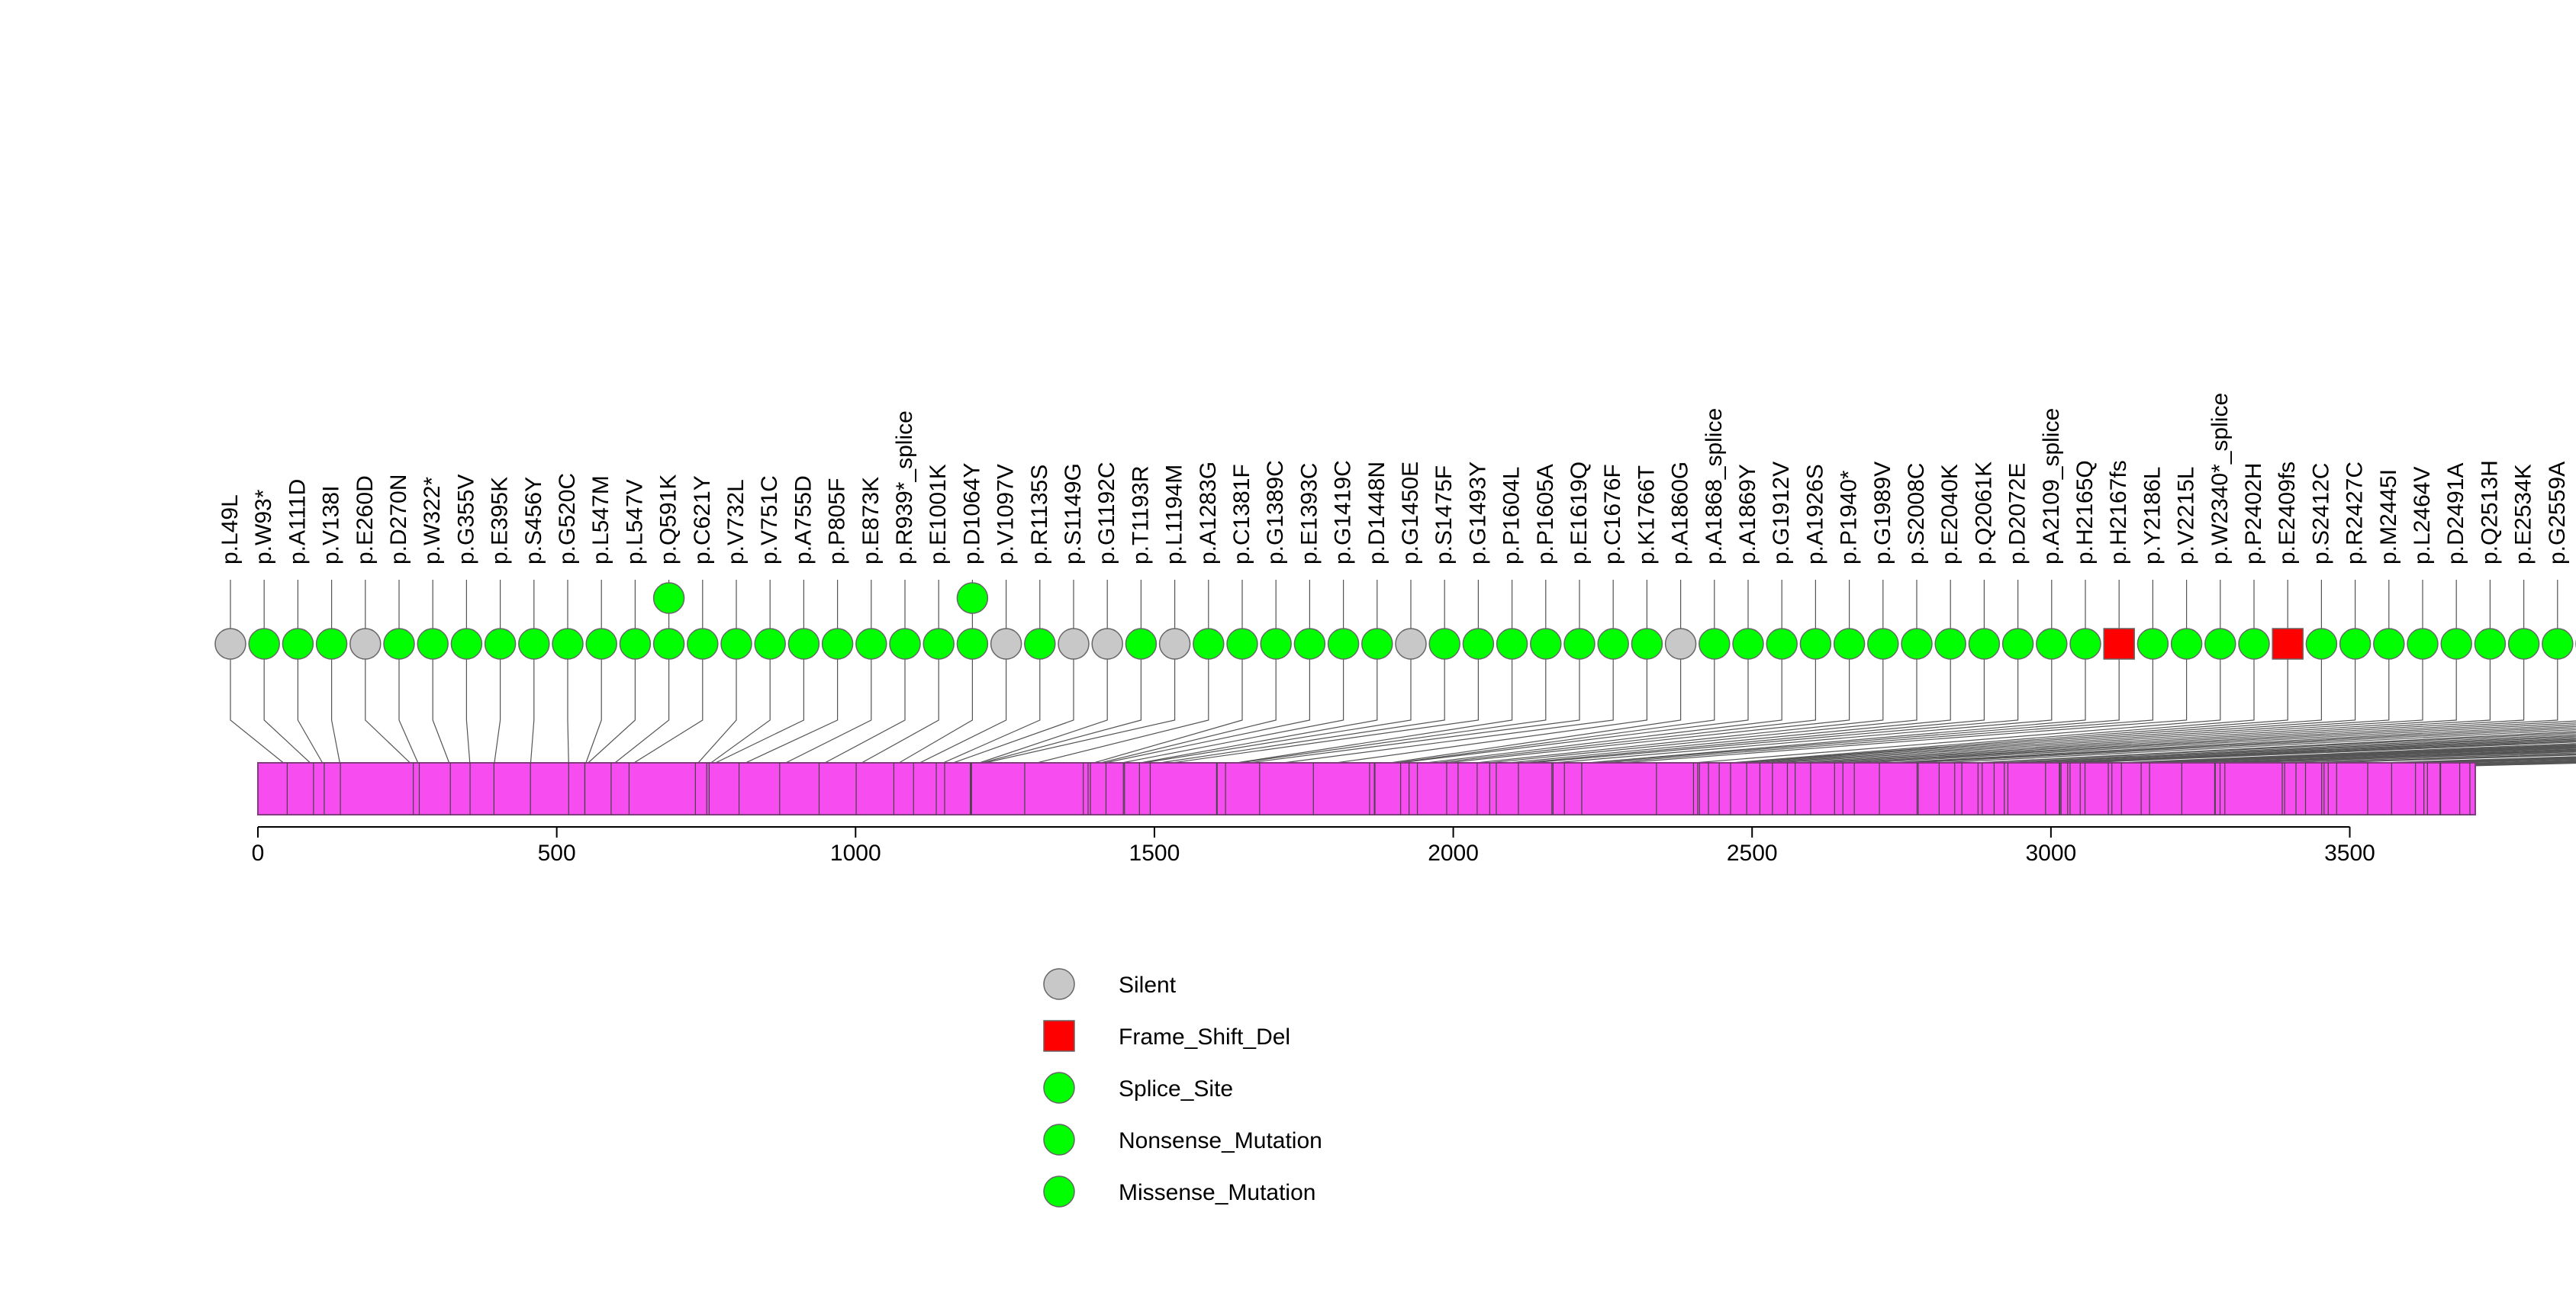 The image size is (2576, 1293). I want to click on mutation-label: p.A111D, so click(297, 521).